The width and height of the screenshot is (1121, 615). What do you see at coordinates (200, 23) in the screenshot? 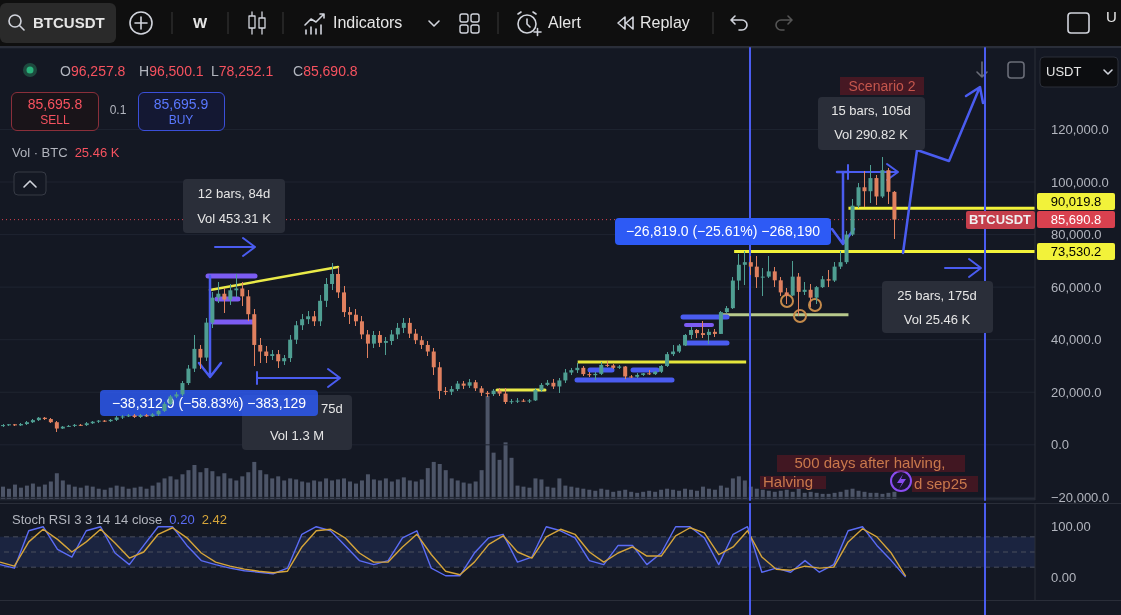
I see `text: W` at bounding box center [200, 23].